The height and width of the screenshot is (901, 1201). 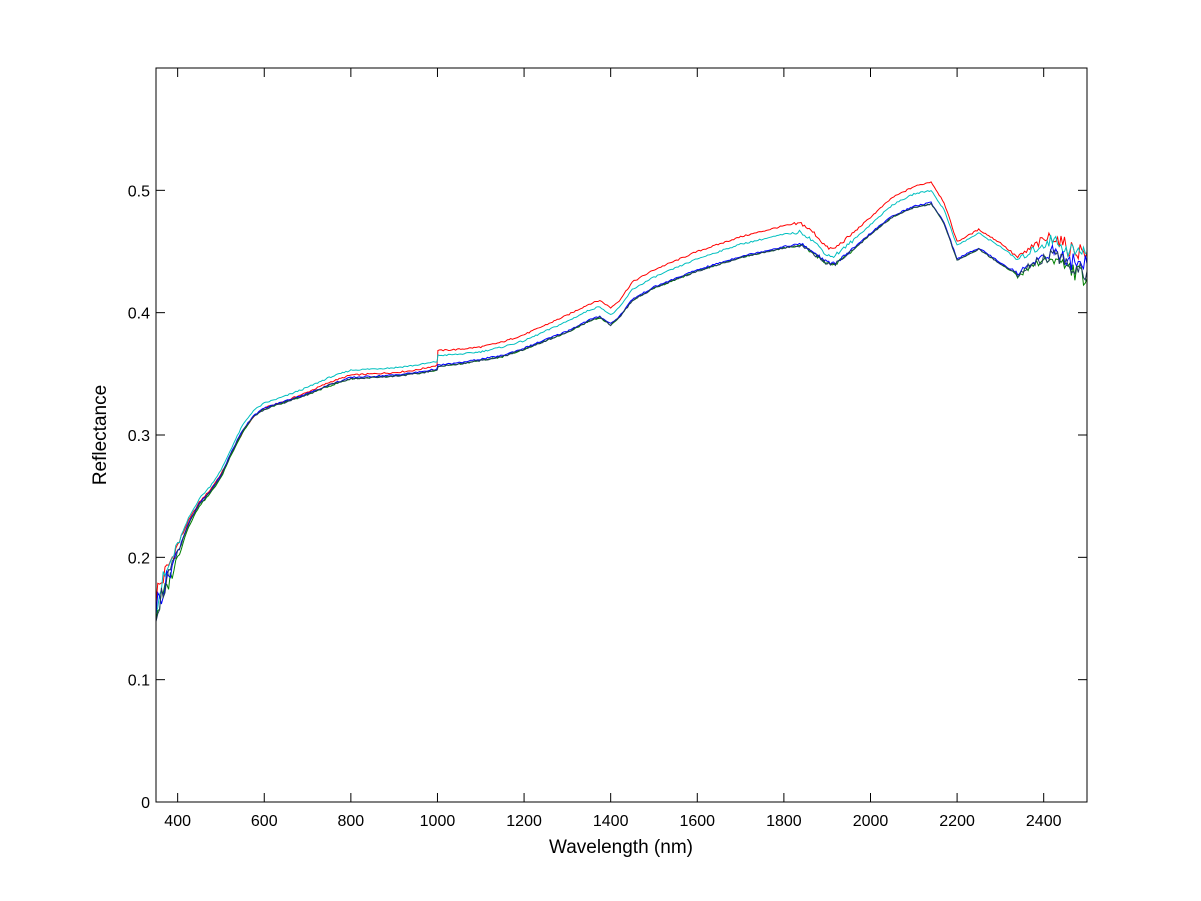 What do you see at coordinates (351, 821) in the screenshot?
I see `x-tick-label: 800` at bounding box center [351, 821].